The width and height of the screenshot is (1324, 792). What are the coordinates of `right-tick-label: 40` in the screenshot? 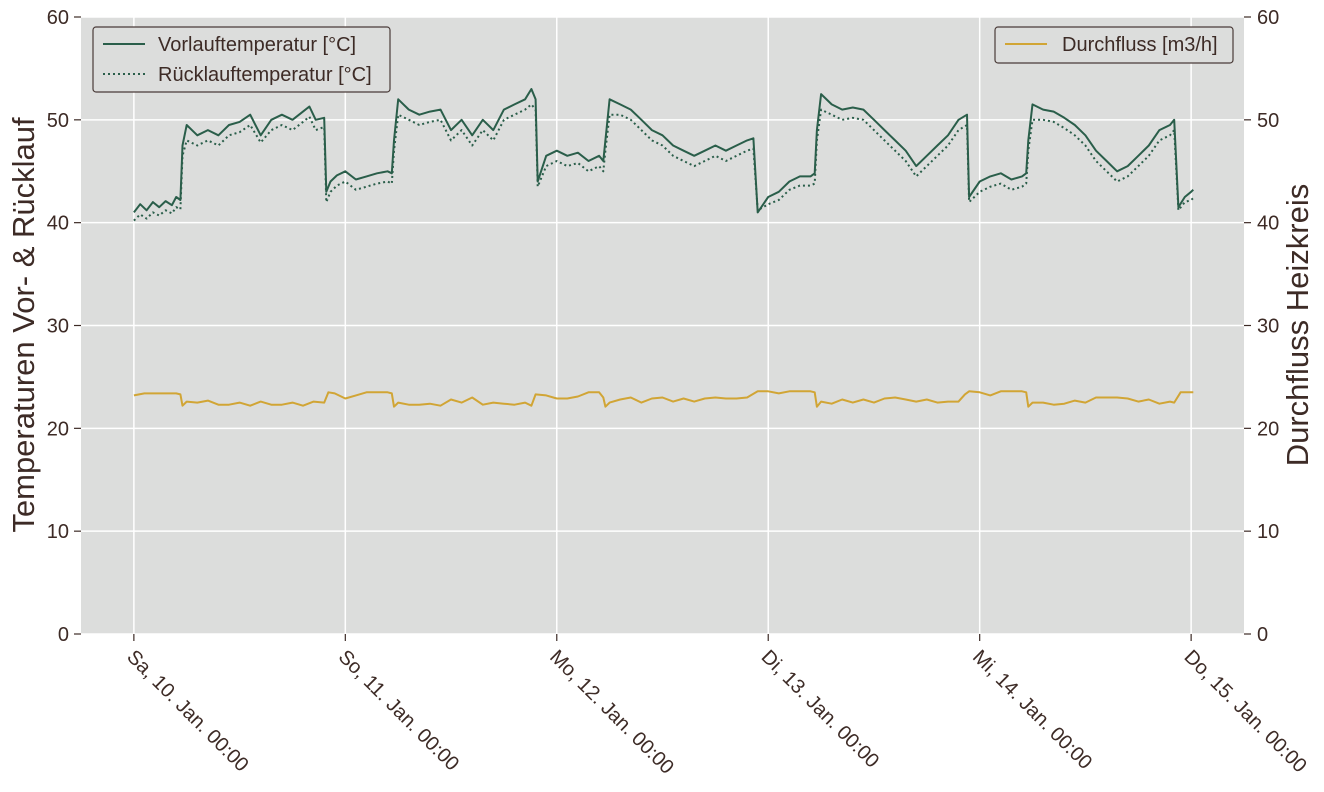 It's located at (1268, 224).